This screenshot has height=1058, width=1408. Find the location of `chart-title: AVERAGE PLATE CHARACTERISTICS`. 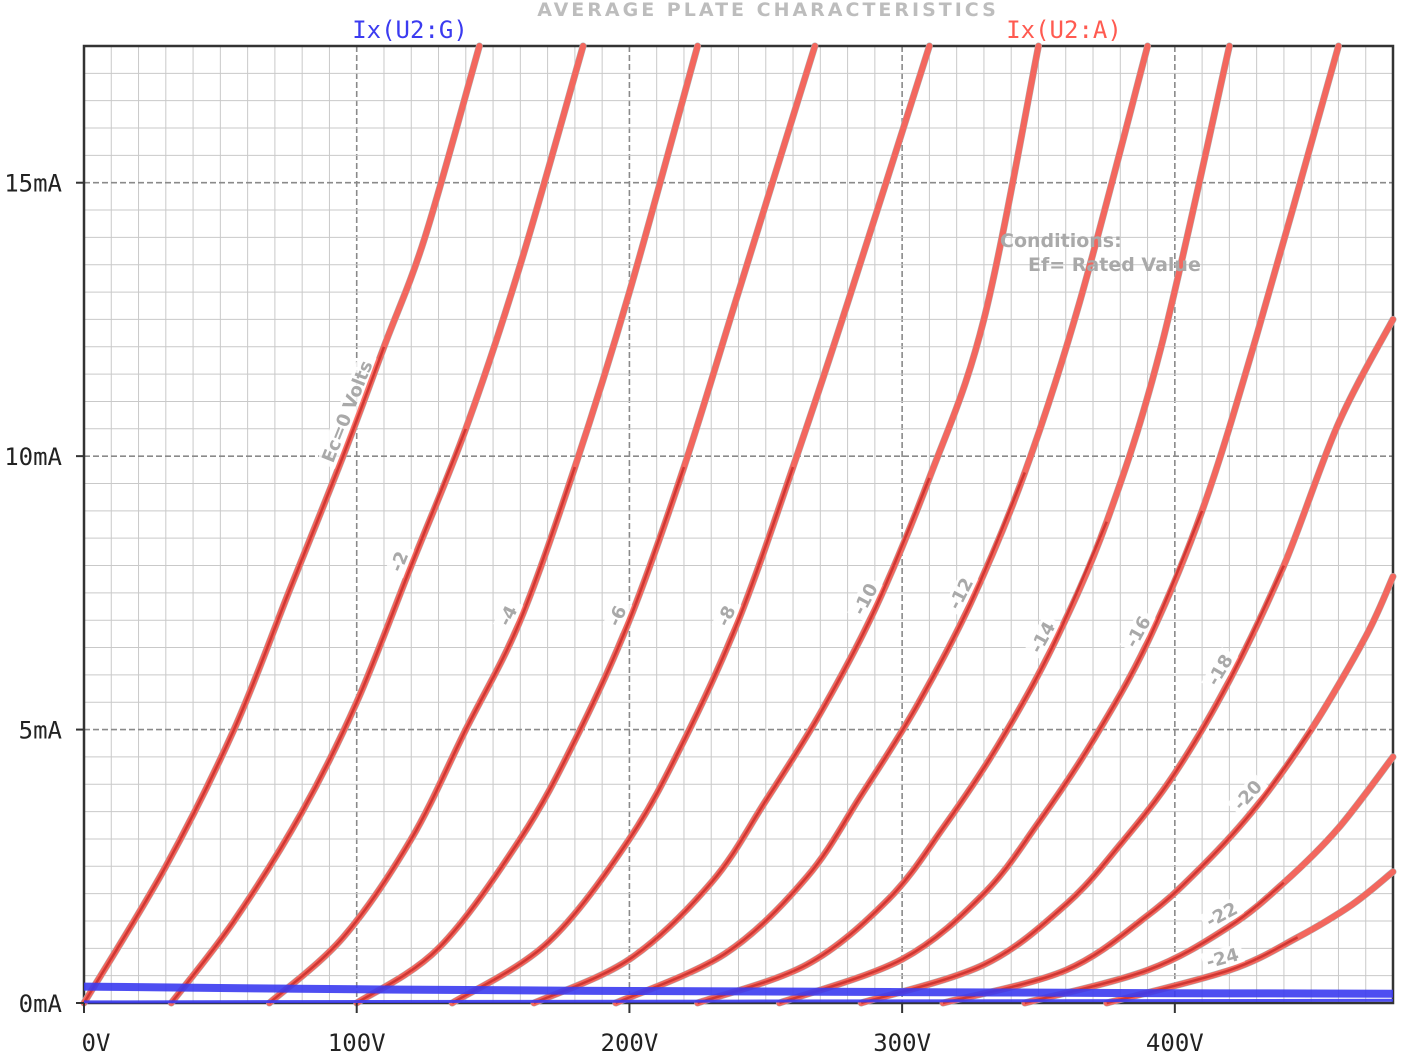

chart-title: AVERAGE PLATE CHARACTERISTICS is located at coordinates (768, 10).